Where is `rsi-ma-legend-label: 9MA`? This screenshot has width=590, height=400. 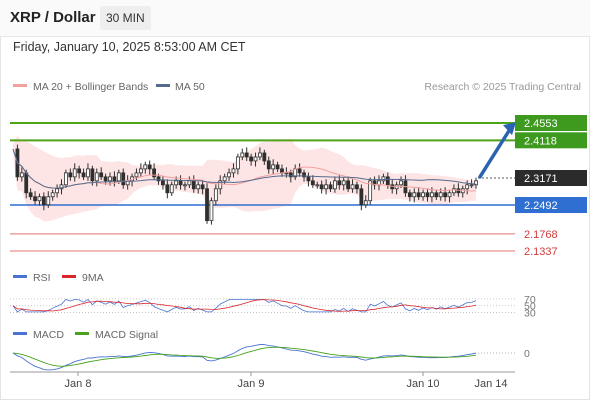
rsi-ma-legend-label: 9MA is located at coordinates (93, 278).